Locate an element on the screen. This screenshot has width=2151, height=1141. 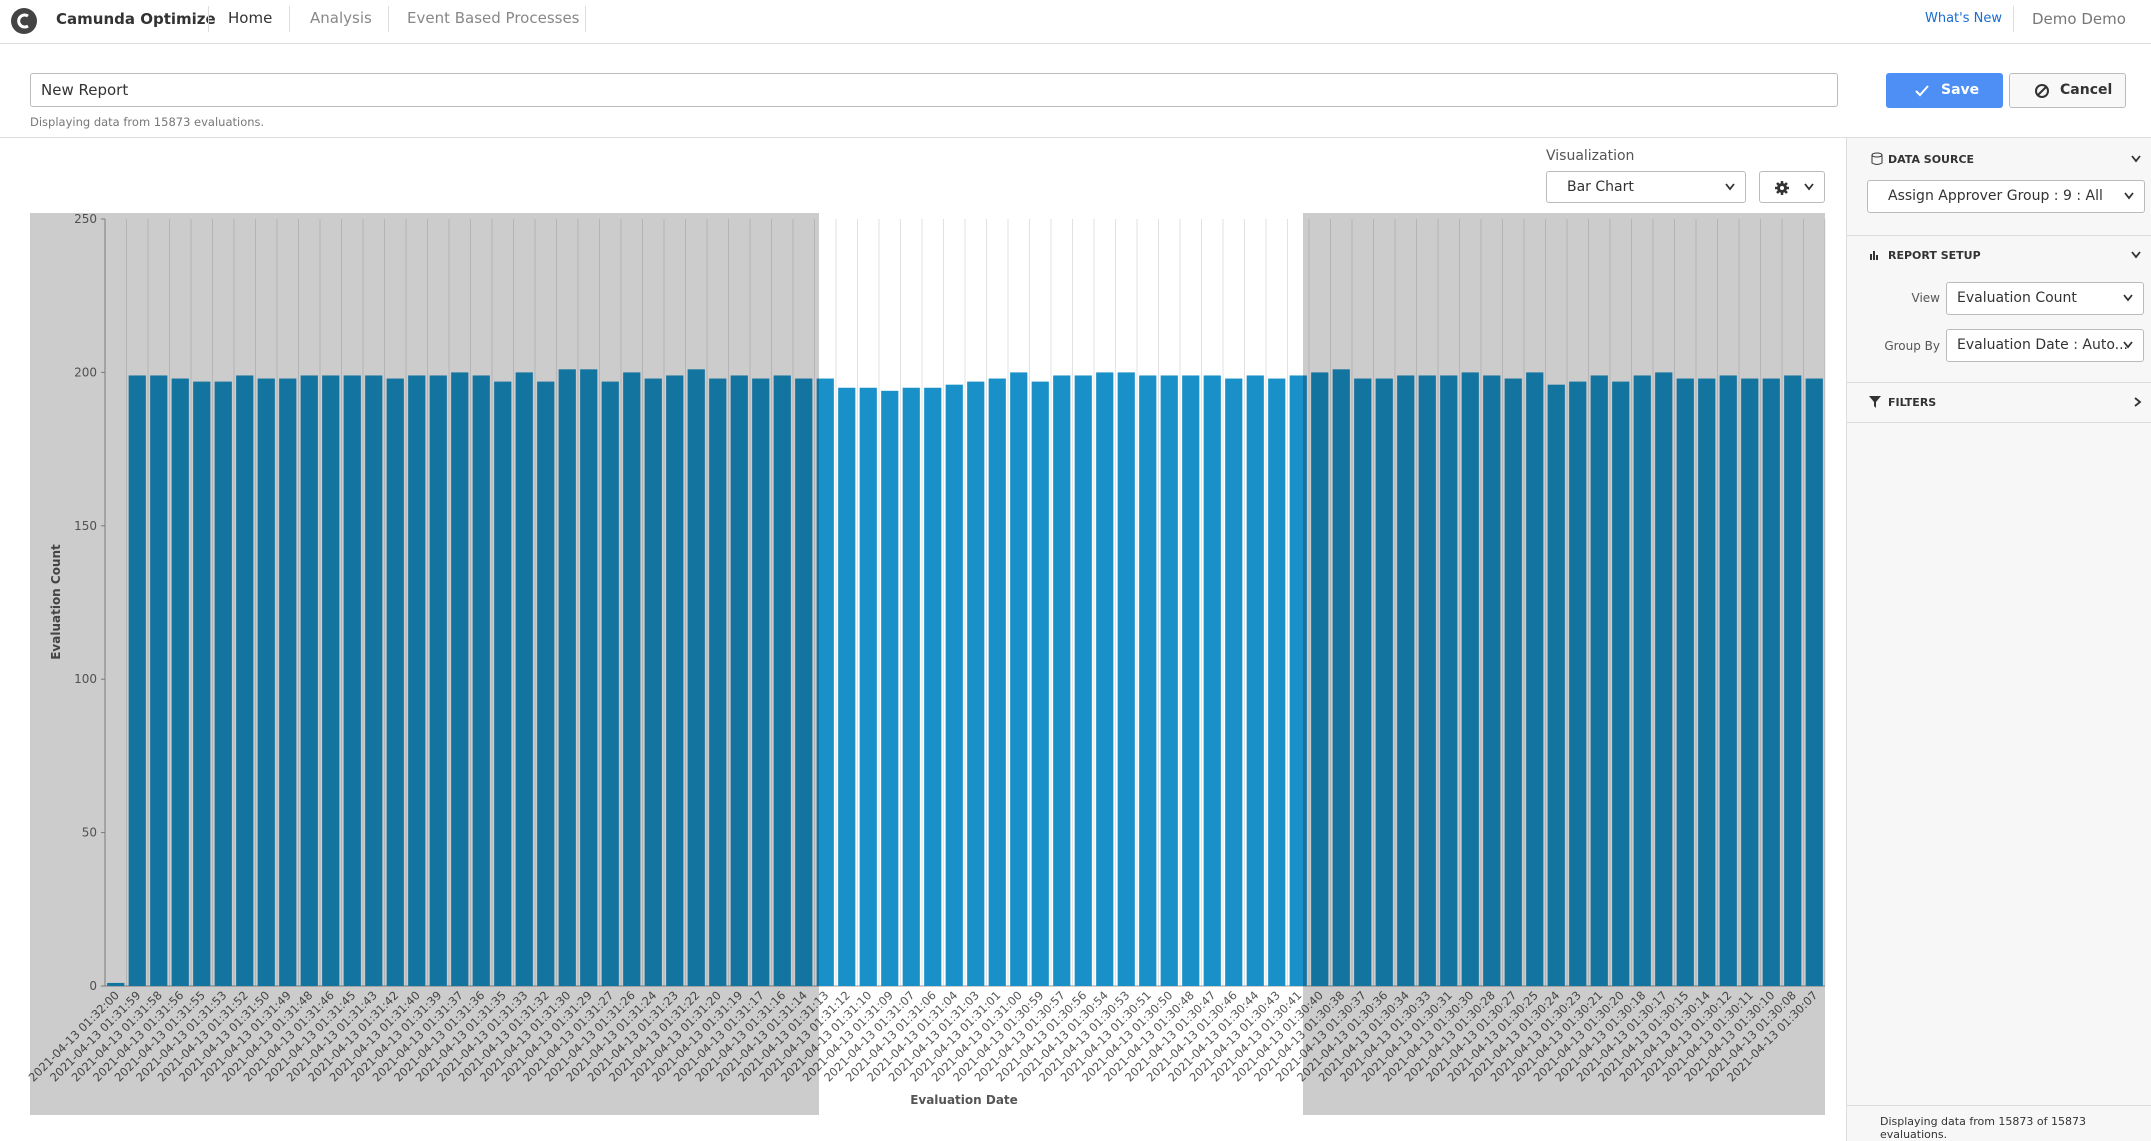
y-tick-label: 200 is located at coordinates (85, 372).